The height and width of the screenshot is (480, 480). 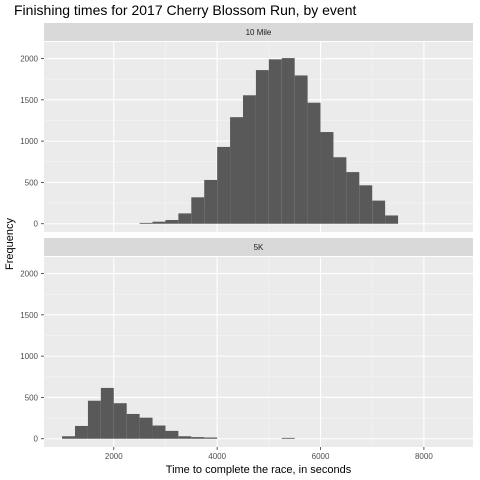 What do you see at coordinates (424, 456) in the screenshot?
I see `x-tick-label: 8000` at bounding box center [424, 456].